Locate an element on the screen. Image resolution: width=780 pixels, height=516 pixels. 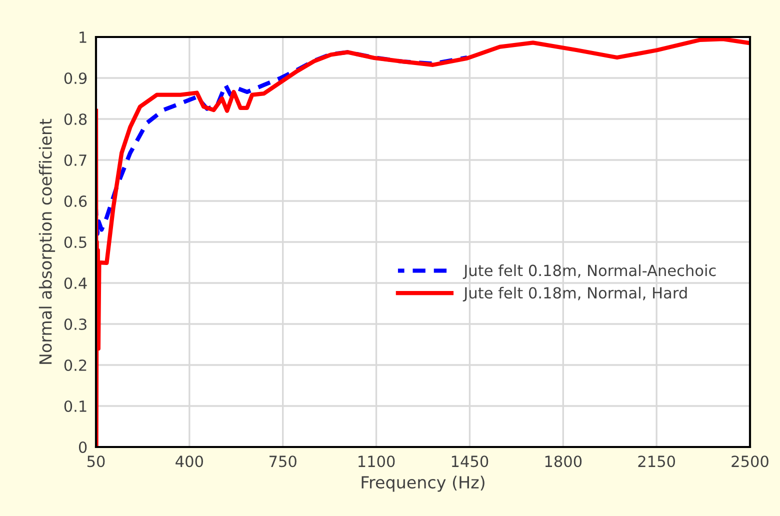
legend-label: Jute felt 0.18m, Normal, Hard is located at coordinates (574, 294).